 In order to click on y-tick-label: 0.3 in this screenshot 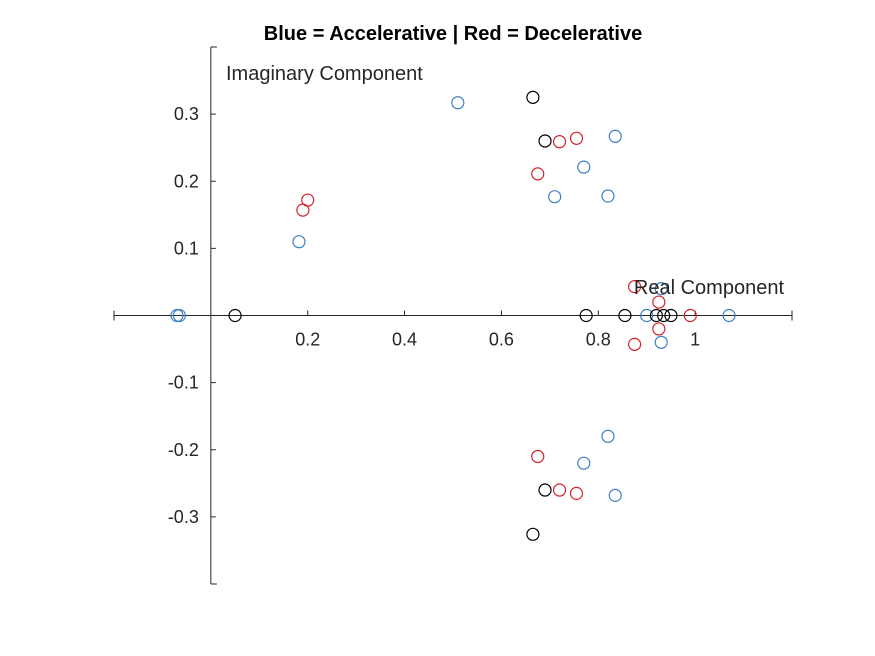, I will do `click(186, 114)`.